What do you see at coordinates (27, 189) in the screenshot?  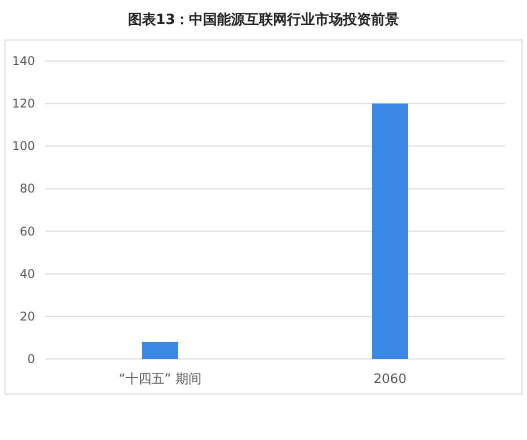 I see `y-tick-label: 80` at bounding box center [27, 189].